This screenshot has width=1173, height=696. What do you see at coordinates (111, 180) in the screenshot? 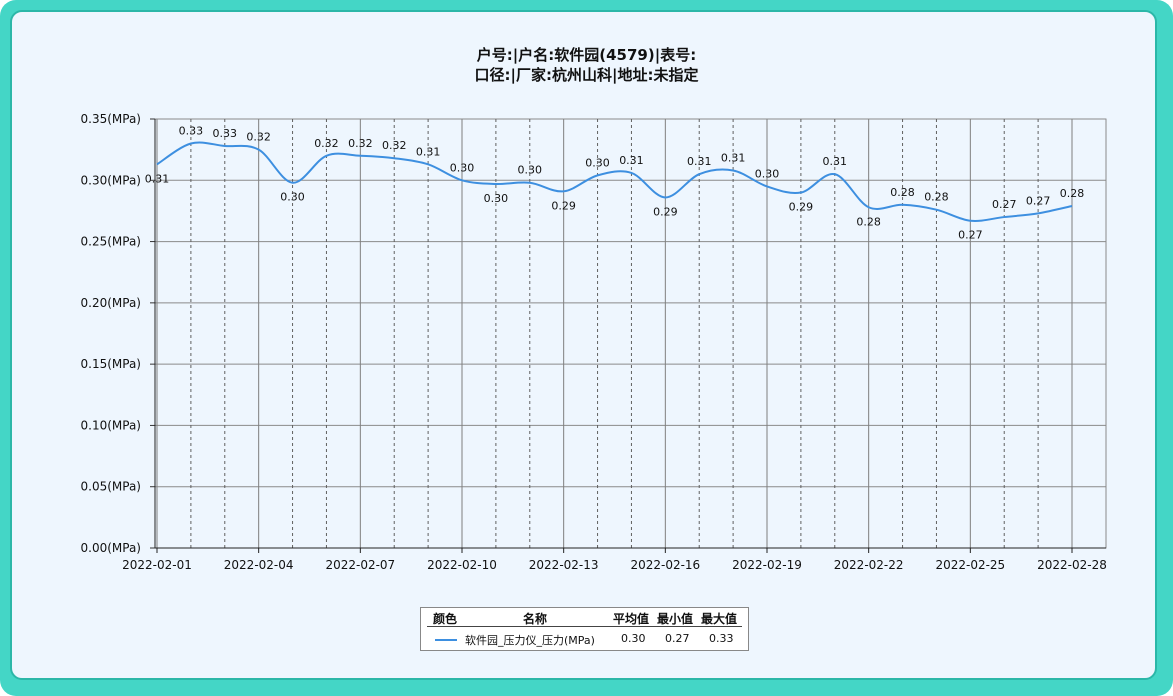
I see `y-tick-label: 0.30(MPa)` at bounding box center [111, 180].